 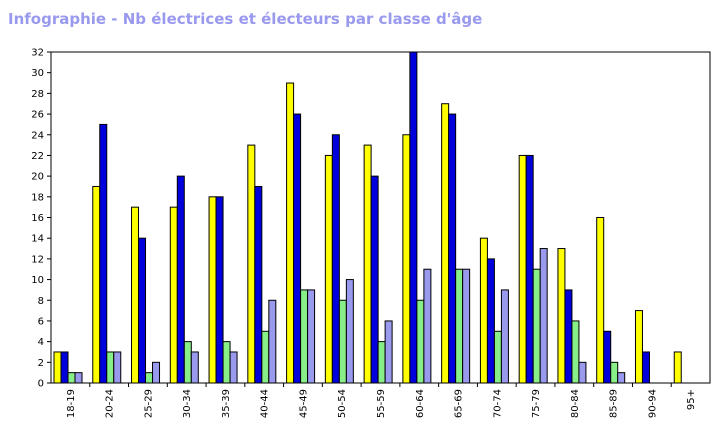 I want to click on x-tick-label: 40-44, so click(x=265, y=403).